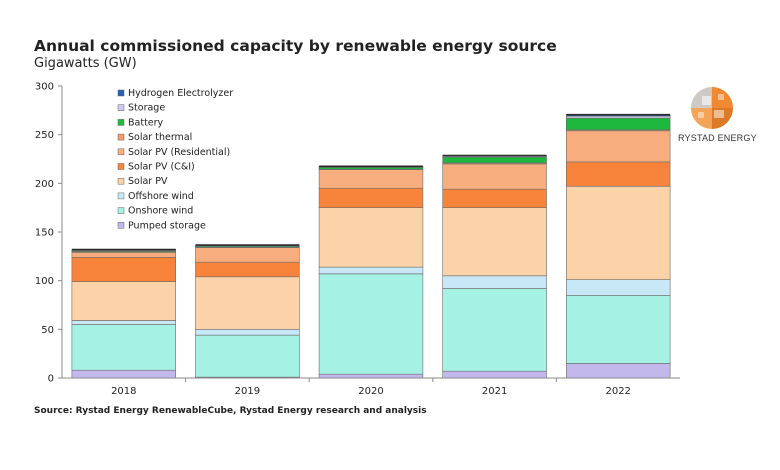  Describe the element at coordinates (712, 108) in the screenshot. I see `rystad-globe-logo-icon` at that location.